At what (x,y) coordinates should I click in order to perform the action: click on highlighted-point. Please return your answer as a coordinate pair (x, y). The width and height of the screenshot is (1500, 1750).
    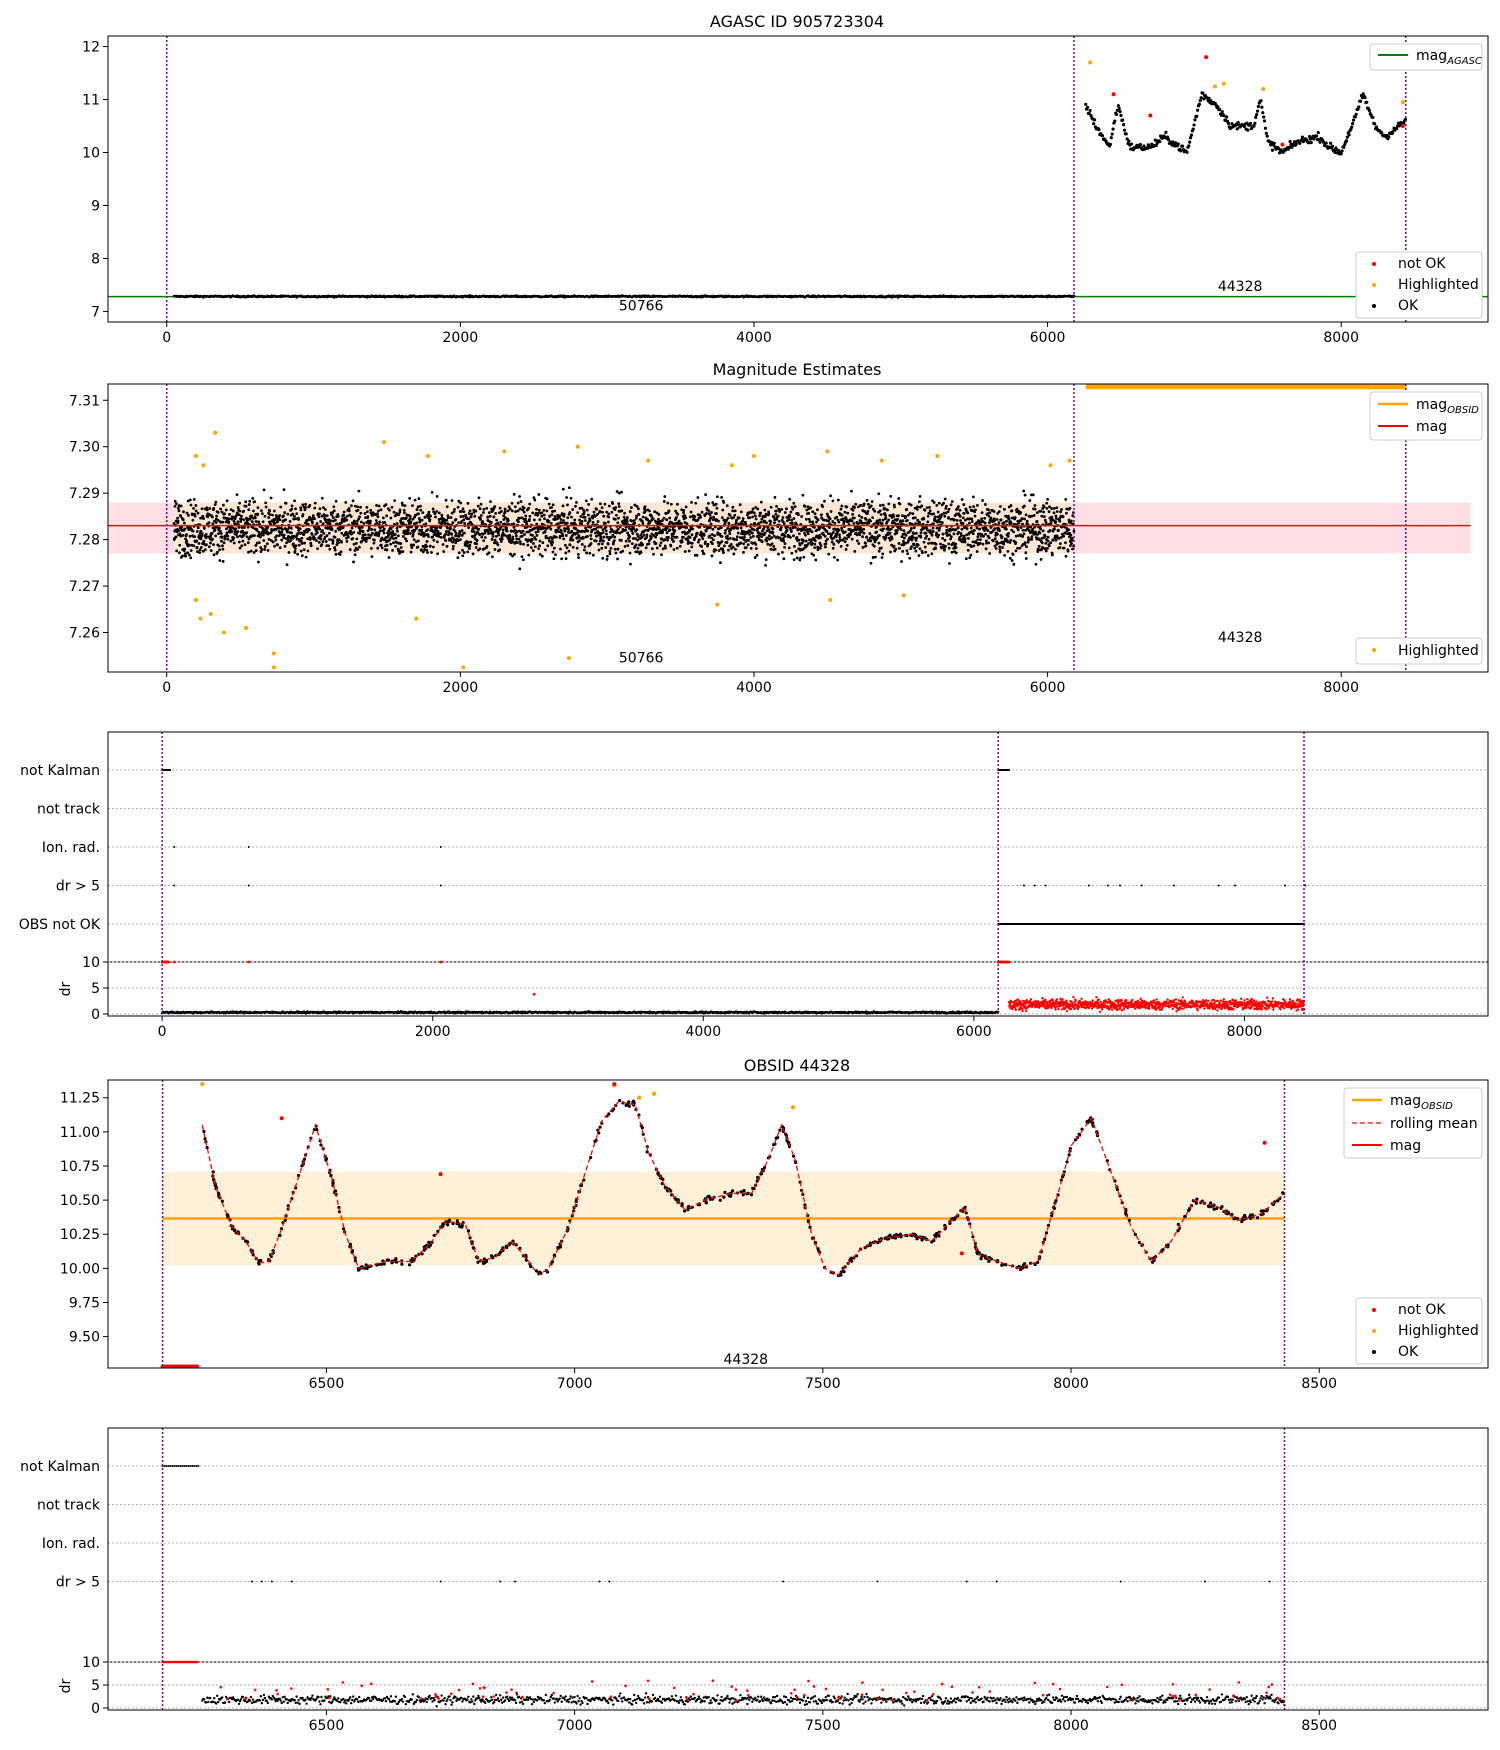
    Looking at the image, I should click on (1223, 83).